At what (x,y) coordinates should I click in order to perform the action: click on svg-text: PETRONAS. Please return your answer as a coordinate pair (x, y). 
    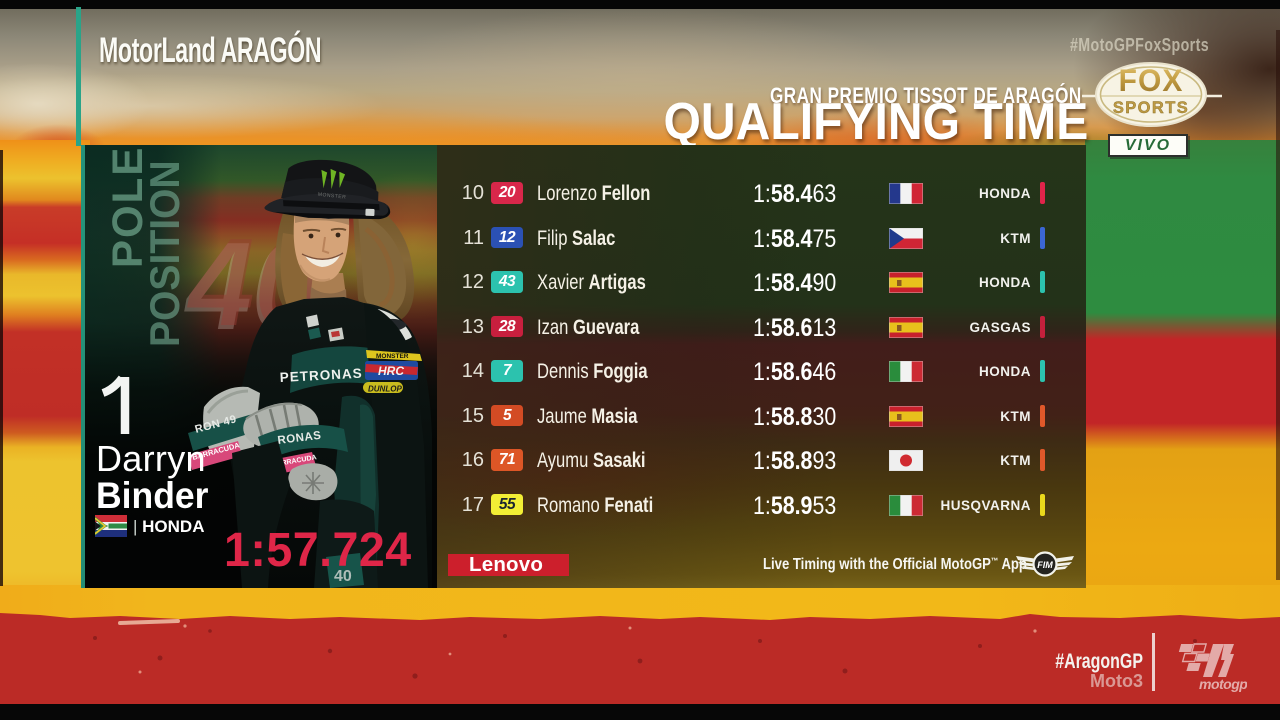
    Looking at the image, I should click on (321, 375).